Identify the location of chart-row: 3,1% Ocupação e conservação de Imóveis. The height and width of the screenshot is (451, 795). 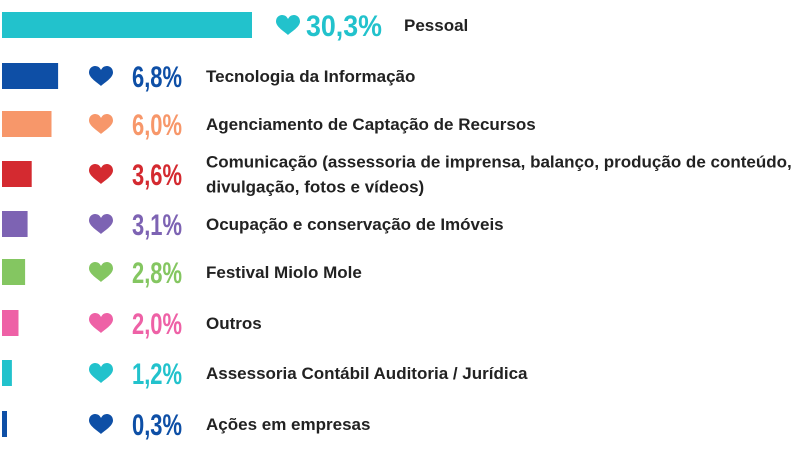
(253, 225).